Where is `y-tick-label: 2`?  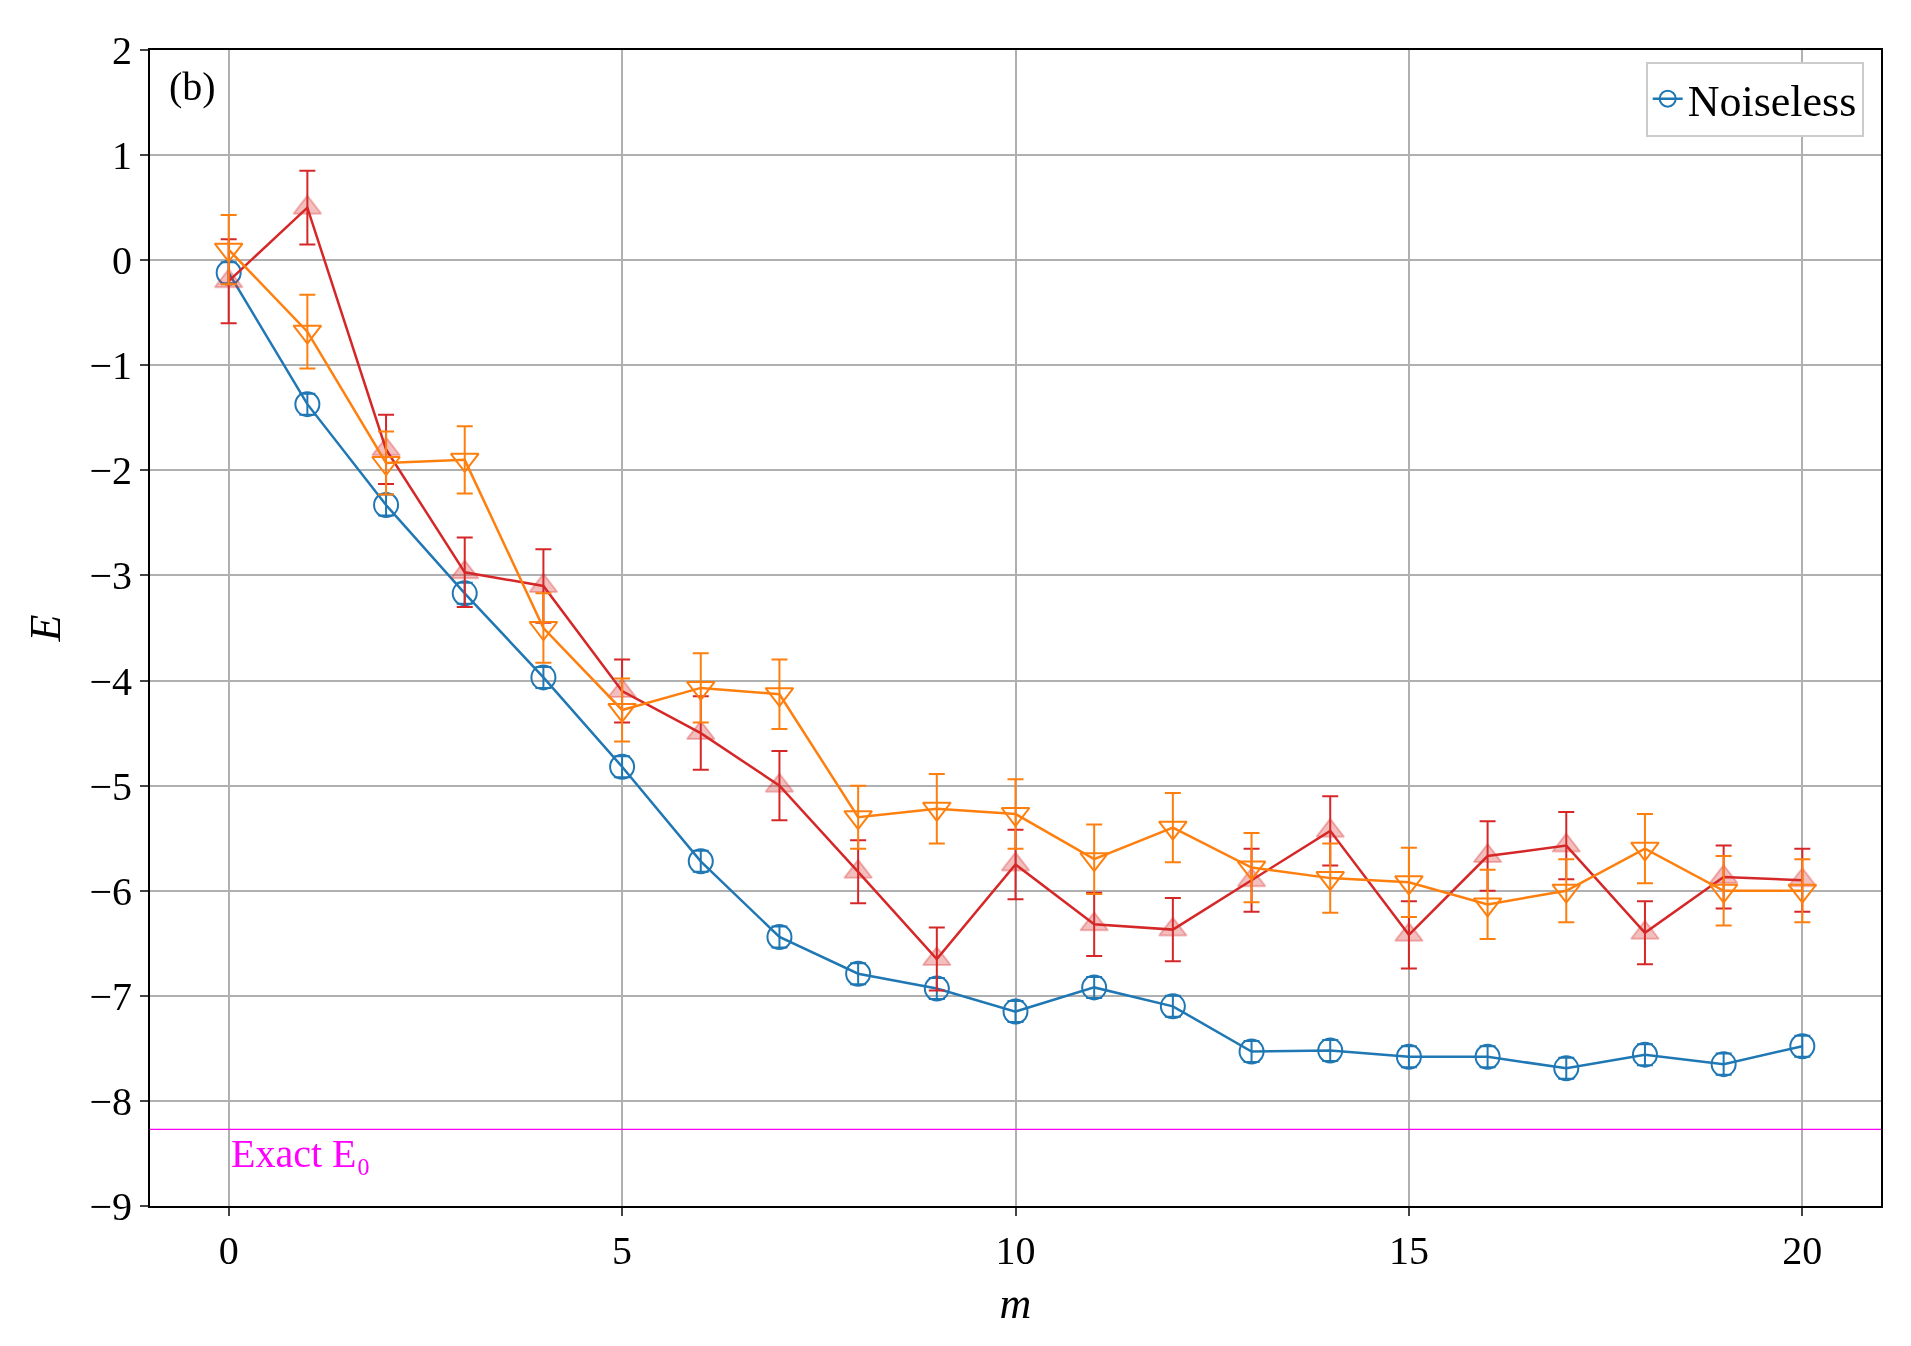 y-tick-label: 2 is located at coordinates (122, 50).